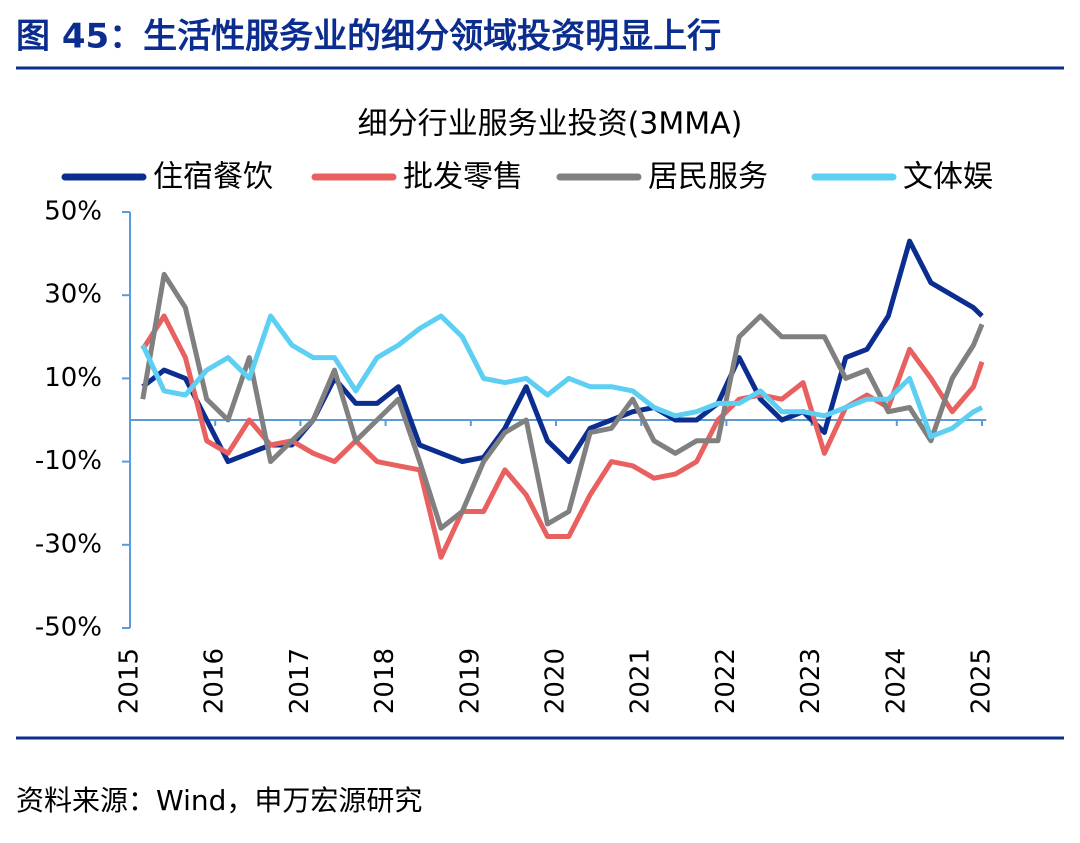 This screenshot has width=1080, height=843. What do you see at coordinates (300, 681) in the screenshot?
I see `x-tick-label: 2017` at bounding box center [300, 681].